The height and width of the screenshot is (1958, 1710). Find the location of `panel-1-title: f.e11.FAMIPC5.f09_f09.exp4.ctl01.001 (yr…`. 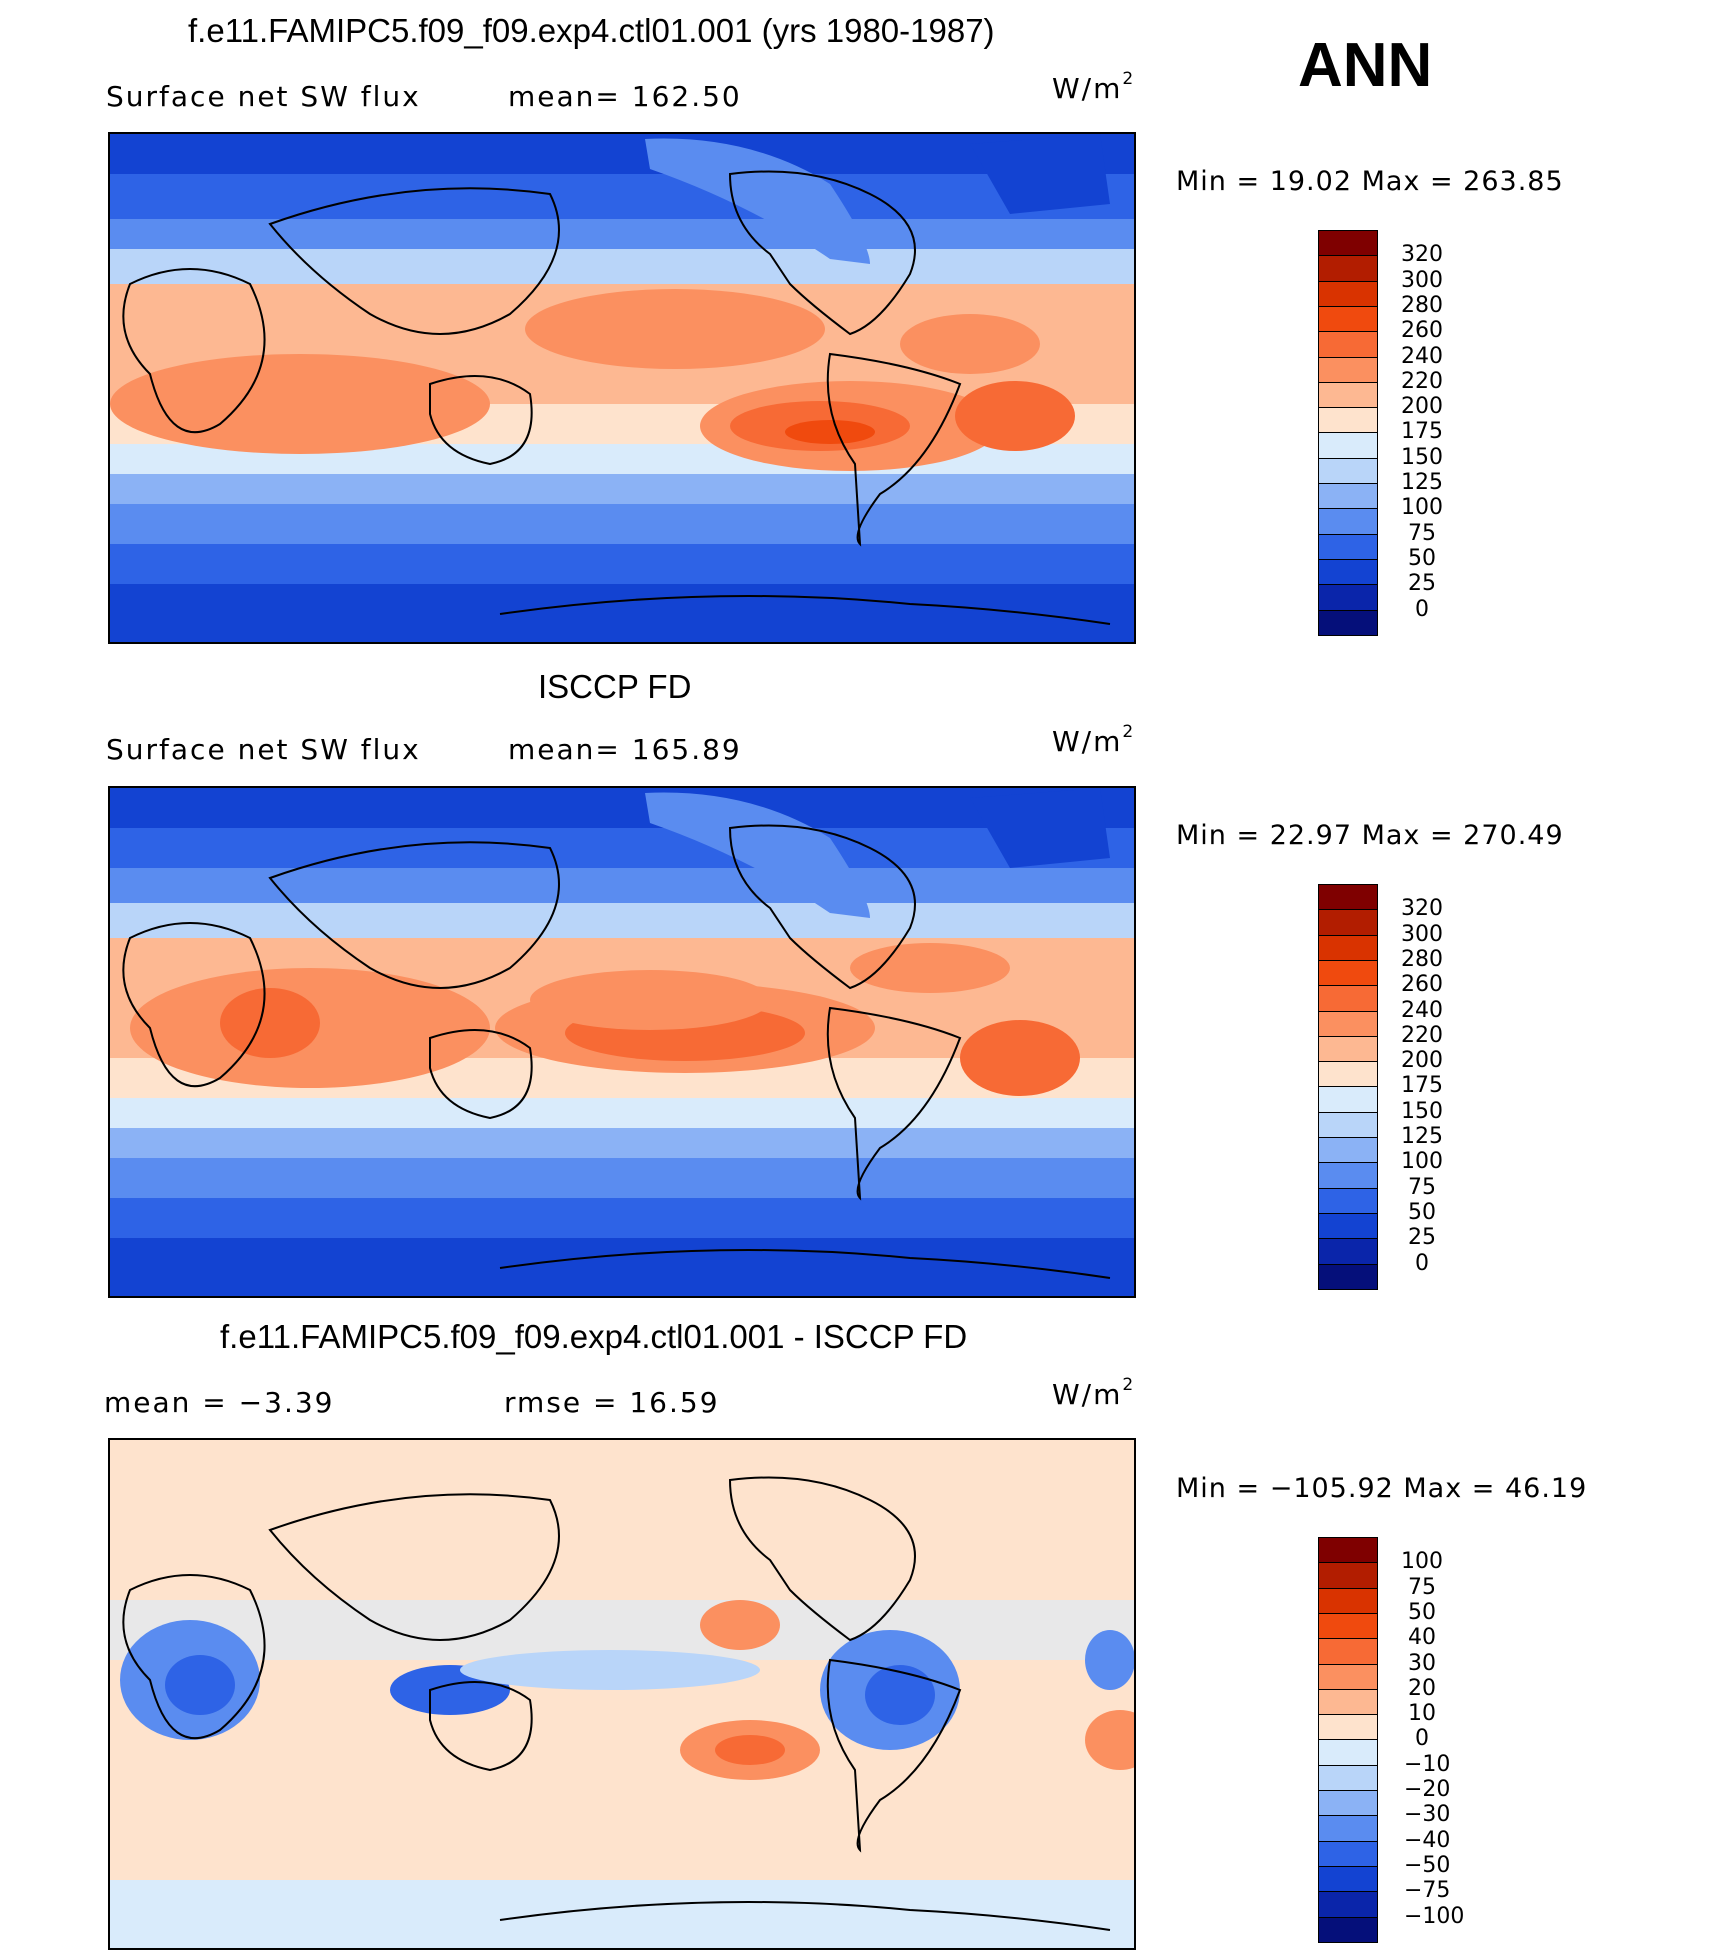

panel-1-title: f.e11.FAMIPC5.f09_f09.exp4.ctl01.001 (yr… is located at coordinates (591, 30).